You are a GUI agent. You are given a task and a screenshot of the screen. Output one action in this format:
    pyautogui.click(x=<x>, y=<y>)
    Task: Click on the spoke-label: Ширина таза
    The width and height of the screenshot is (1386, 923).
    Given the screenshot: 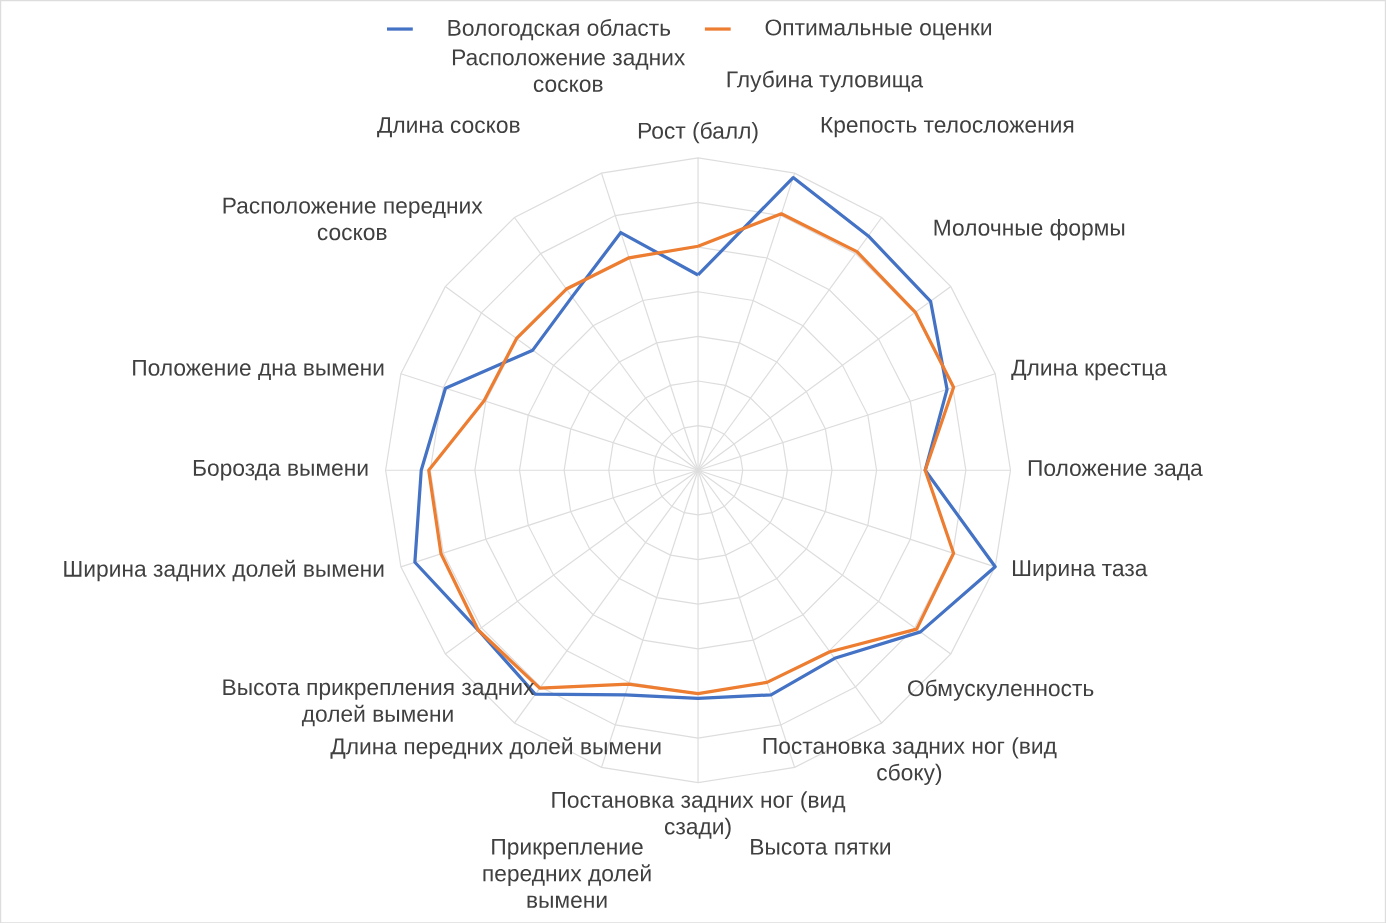 What is the action you would take?
    pyautogui.click(x=1080, y=570)
    